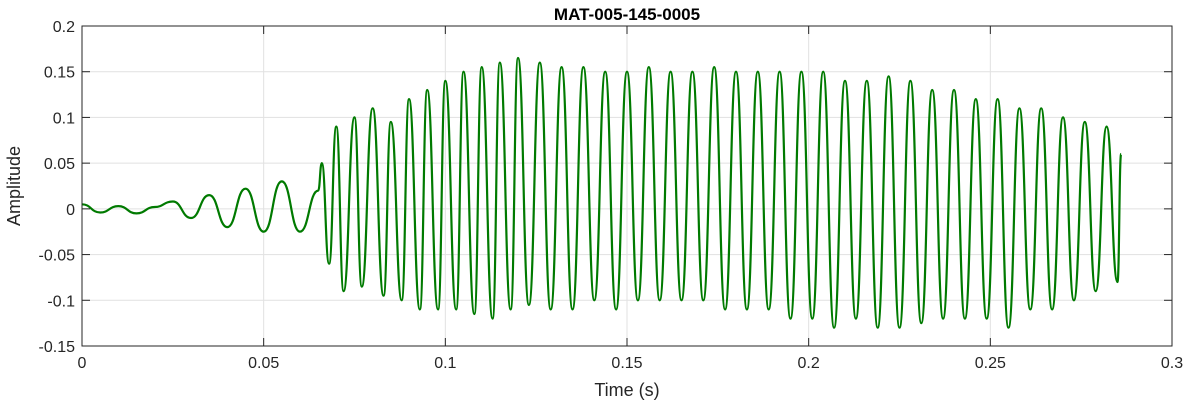 The height and width of the screenshot is (404, 1188). I want to click on x-tick-label: 0.05, so click(263, 363).